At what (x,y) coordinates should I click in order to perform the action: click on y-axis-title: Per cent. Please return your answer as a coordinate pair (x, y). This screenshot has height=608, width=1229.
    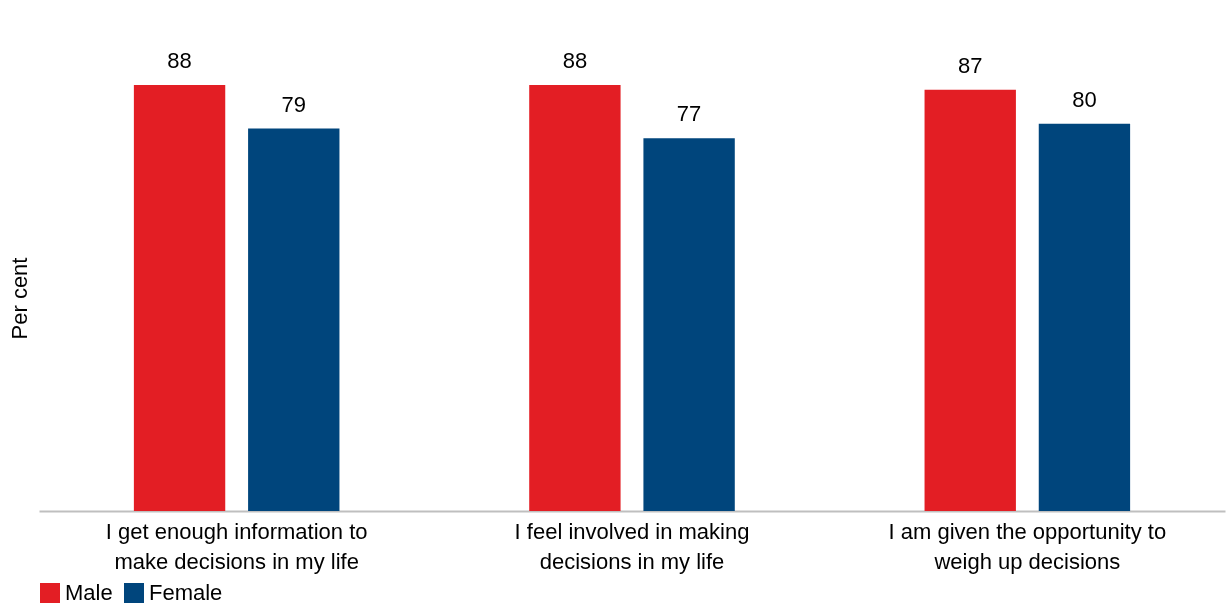
    Looking at the image, I should click on (19, 298).